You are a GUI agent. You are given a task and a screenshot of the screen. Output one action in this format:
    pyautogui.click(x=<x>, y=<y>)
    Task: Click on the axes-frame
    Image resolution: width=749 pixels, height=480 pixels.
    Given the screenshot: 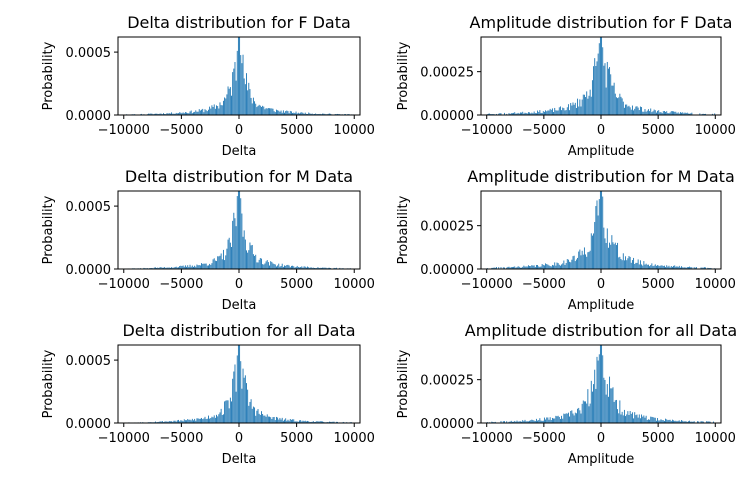 What is the action you would take?
    pyautogui.click(x=601, y=384)
    